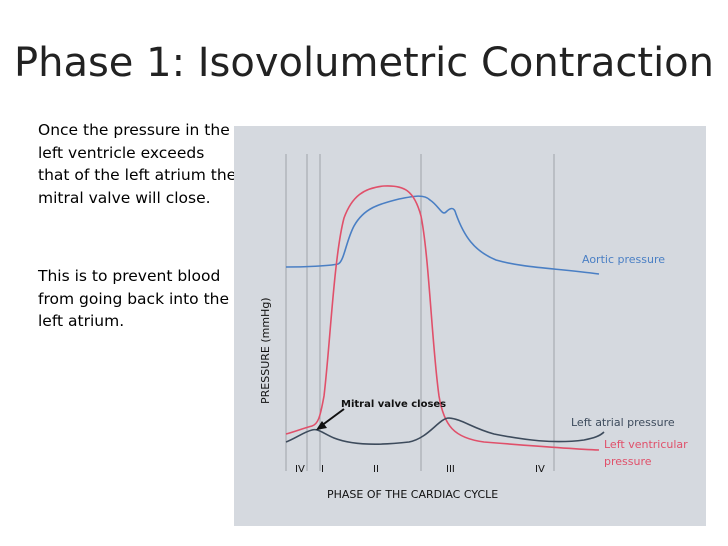  What do you see at coordinates (393, 404) in the screenshot?
I see `mitral-valve-closes-label: Mitral valve closes` at bounding box center [393, 404].